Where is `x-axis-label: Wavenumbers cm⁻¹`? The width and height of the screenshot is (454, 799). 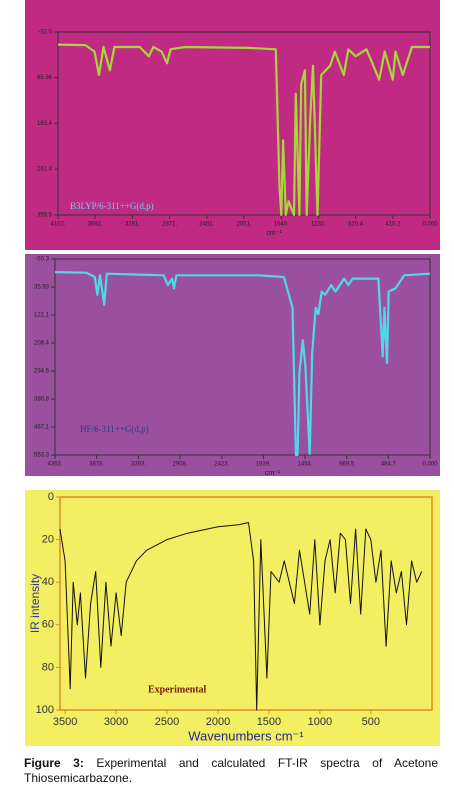
x-axis-label: Wavenumbers cm⁻¹ is located at coordinates (246, 735).